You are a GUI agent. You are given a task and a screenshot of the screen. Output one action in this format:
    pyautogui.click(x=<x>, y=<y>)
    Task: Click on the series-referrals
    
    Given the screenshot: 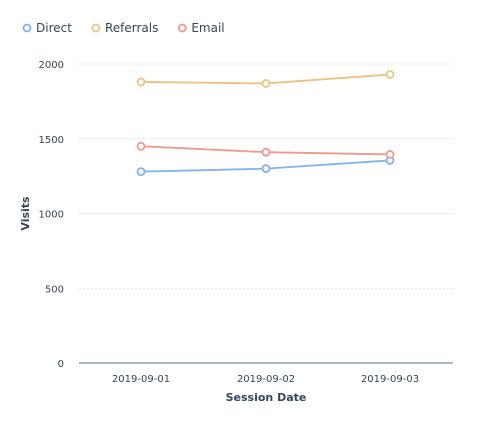 What is the action you would take?
    pyautogui.click(x=265, y=79)
    